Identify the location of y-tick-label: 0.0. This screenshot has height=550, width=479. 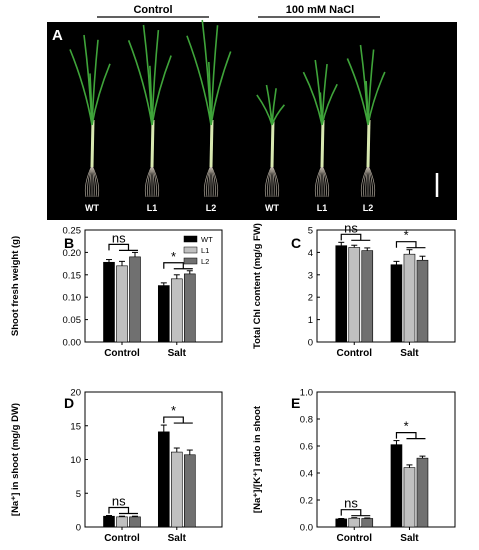
(306, 528).